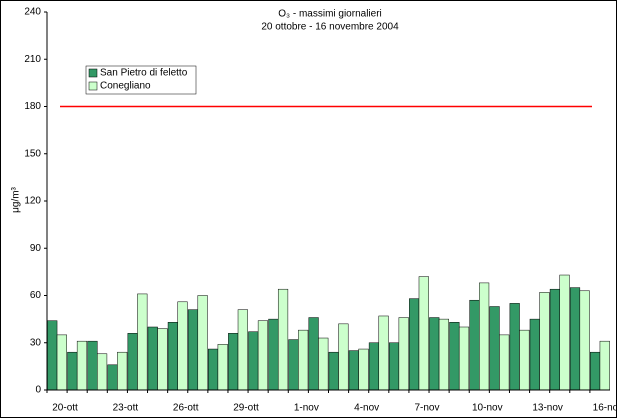 The width and height of the screenshot is (617, 418). What do you see at coordinates (32, 12) in the screenshot?
I see `y-tick-label: 240` at bounding box center [32, 12].